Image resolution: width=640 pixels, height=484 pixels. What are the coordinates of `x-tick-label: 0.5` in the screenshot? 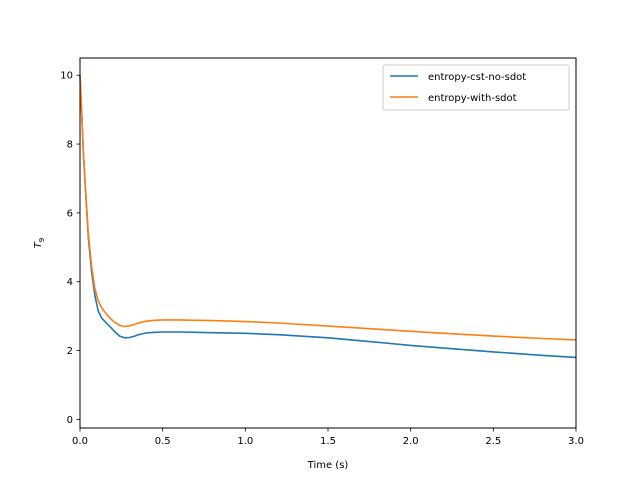 It's located at (163, 441).